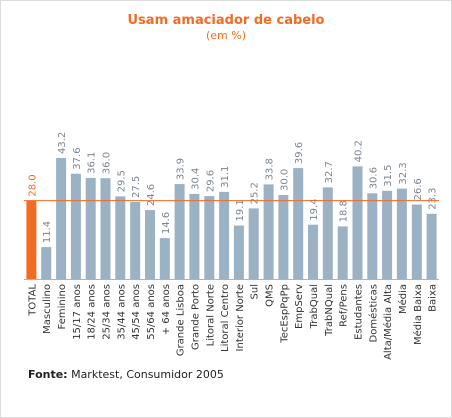  Describe the element at coordinates (284, 314) in the screenshot. I see `category-label-17: TecEspPqPp` at that location.